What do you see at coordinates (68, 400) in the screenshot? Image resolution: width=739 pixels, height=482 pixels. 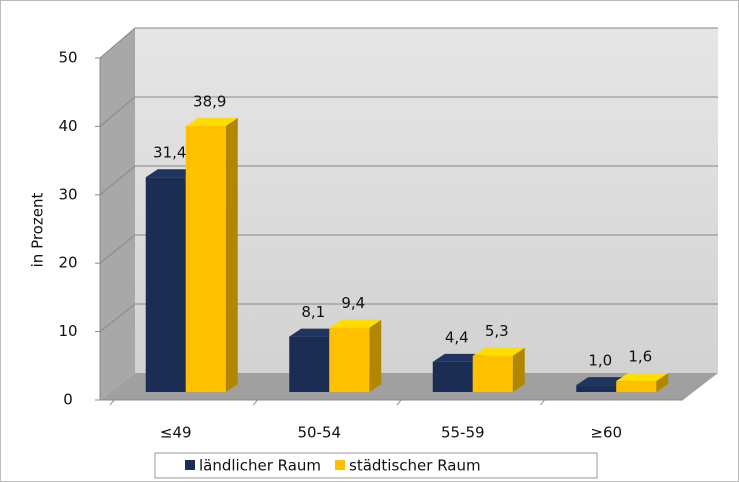 I see `y-tick-label: 0` at bounding box center [68, 400].